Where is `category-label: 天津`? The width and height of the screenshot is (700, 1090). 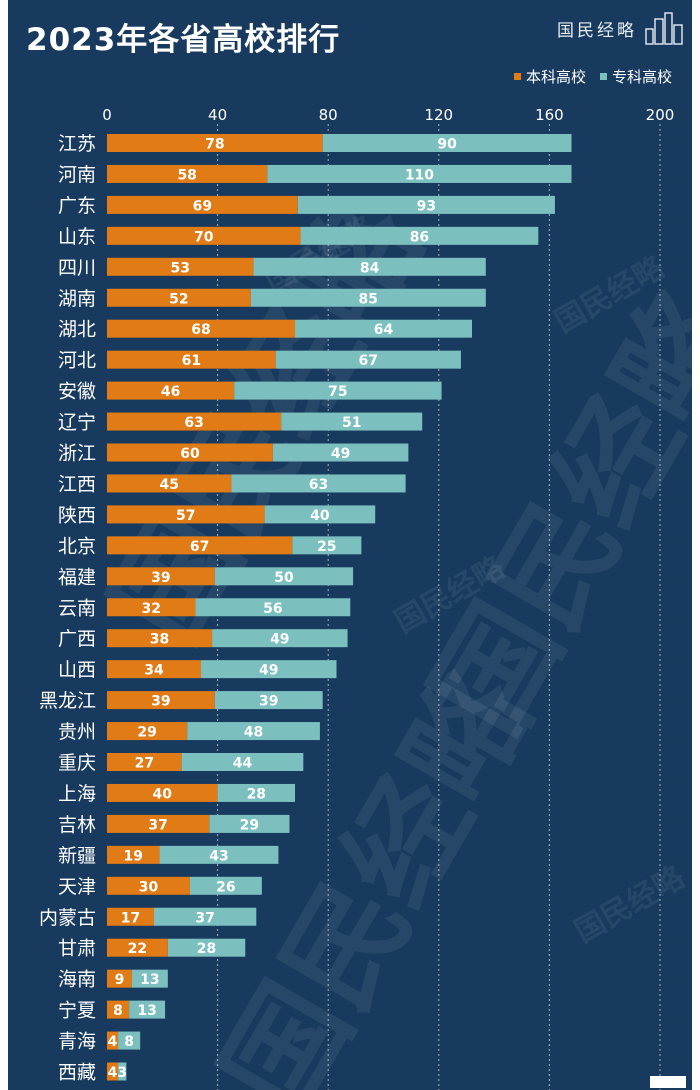
category-label: 天津 is located at coordinates (77, 887).